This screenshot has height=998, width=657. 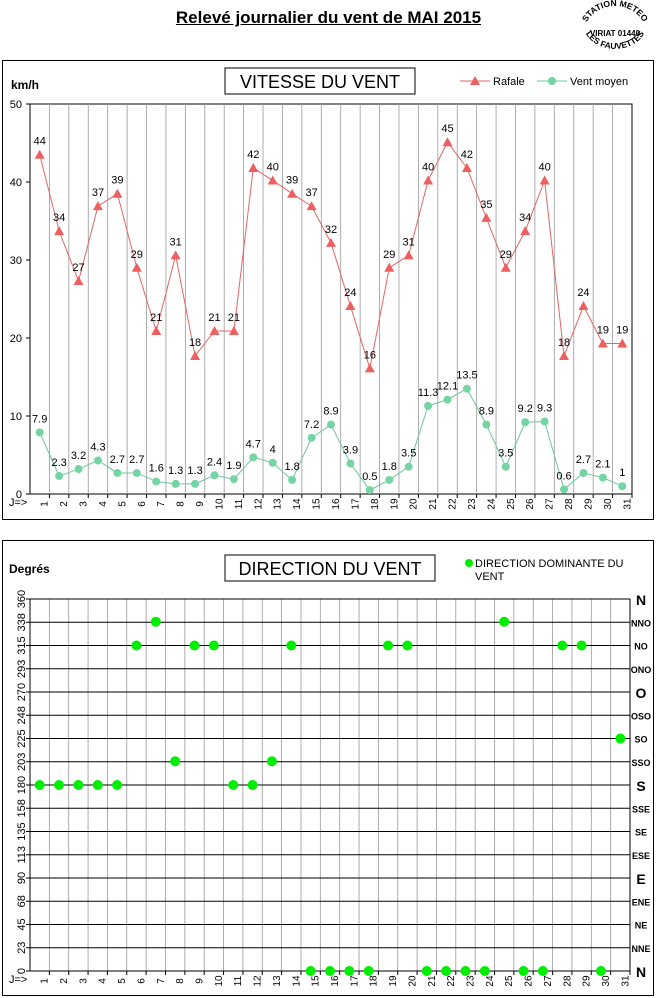 What do you see at coordinates (375, 504) in the screenshot?
I see `x-tick-label: 18` at bounding box center [375, 504].